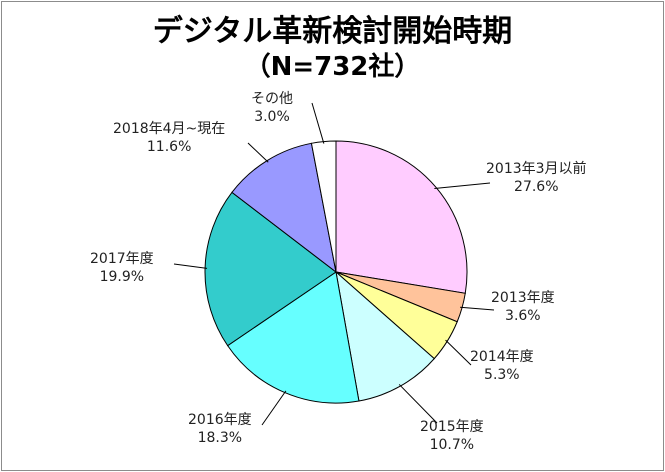  What do you see at coordinates (452, 445) in the screenshot?
I see `slice-value: 10.7%` at bounding box center [452, 445].